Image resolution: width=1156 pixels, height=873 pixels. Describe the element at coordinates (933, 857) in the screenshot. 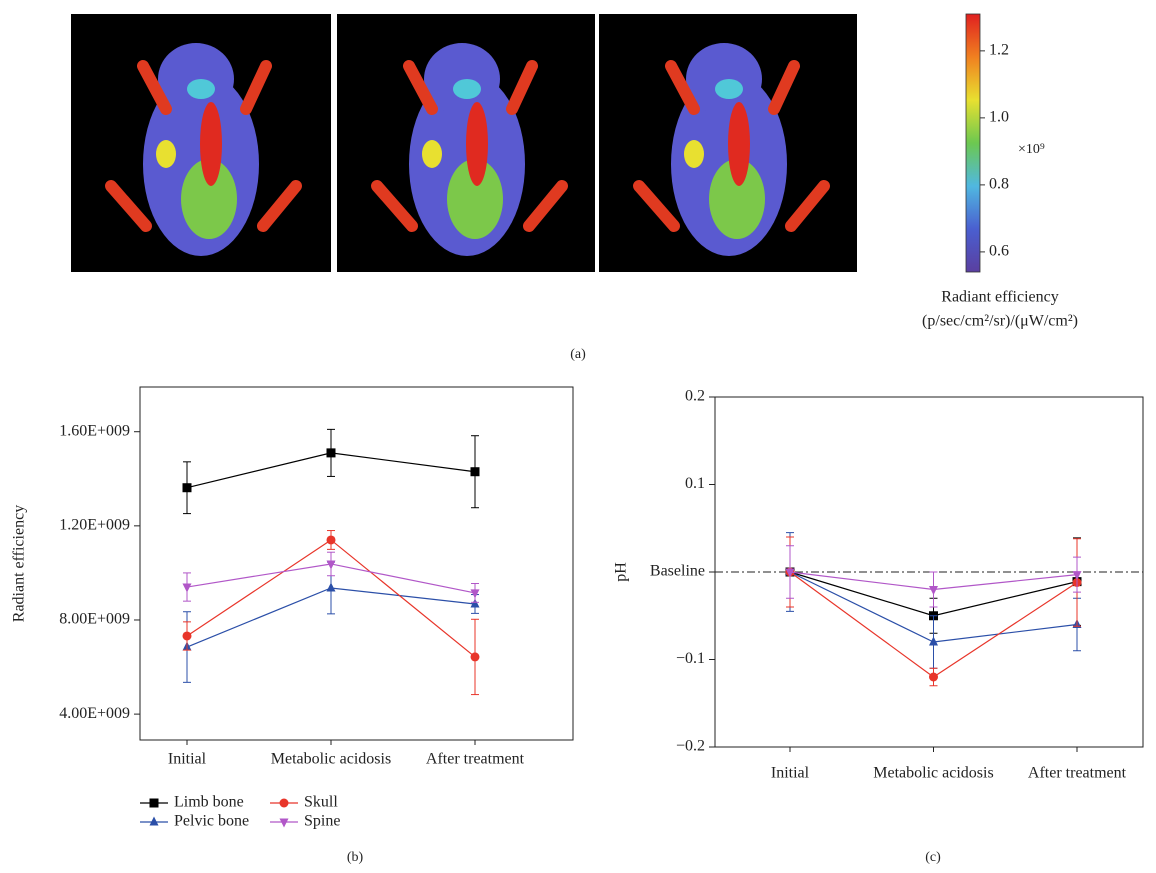

I see `panel-label: (c)` at that location.